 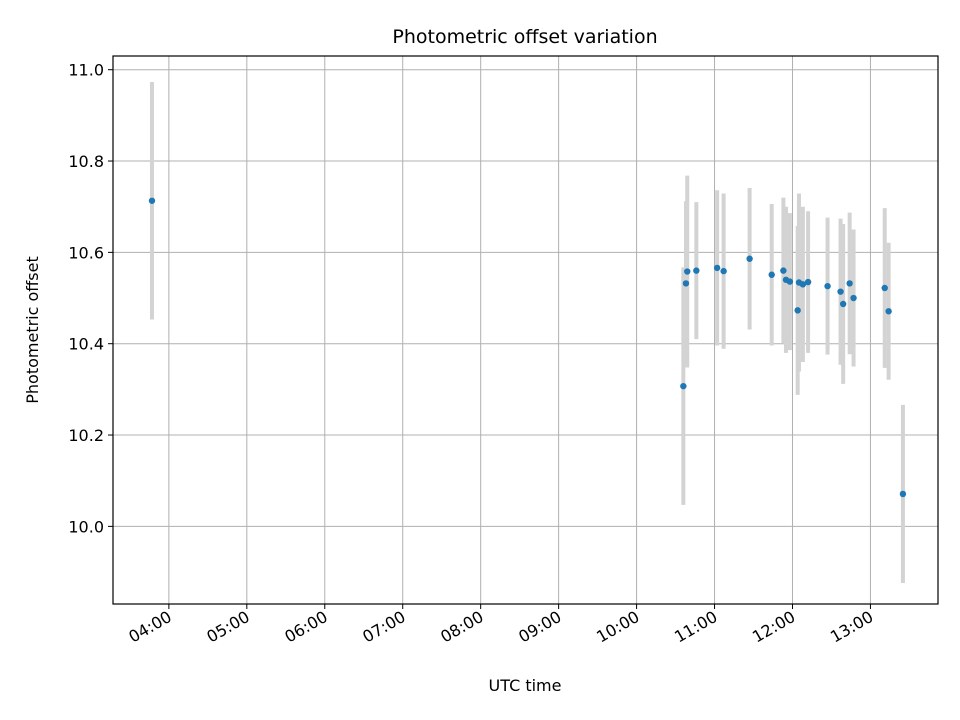 What do you see at coordinates (86, 252) in the screenshot?
I see `y-tick-label: 10.6` at bounding box center [86, 252].